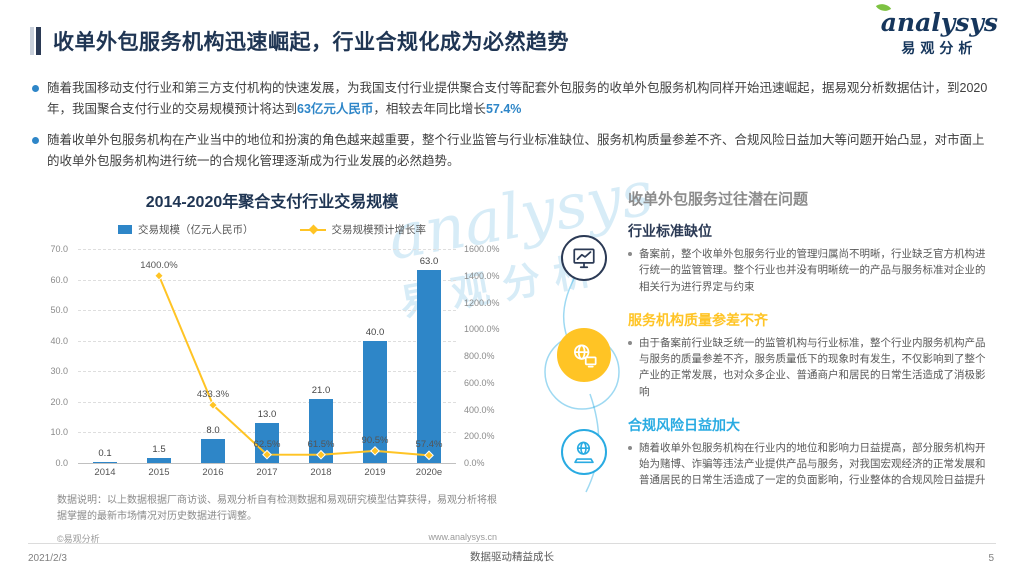  Describe the element at coordinates (512, 543) in the screenshot. I see `footer-divider` at that location.